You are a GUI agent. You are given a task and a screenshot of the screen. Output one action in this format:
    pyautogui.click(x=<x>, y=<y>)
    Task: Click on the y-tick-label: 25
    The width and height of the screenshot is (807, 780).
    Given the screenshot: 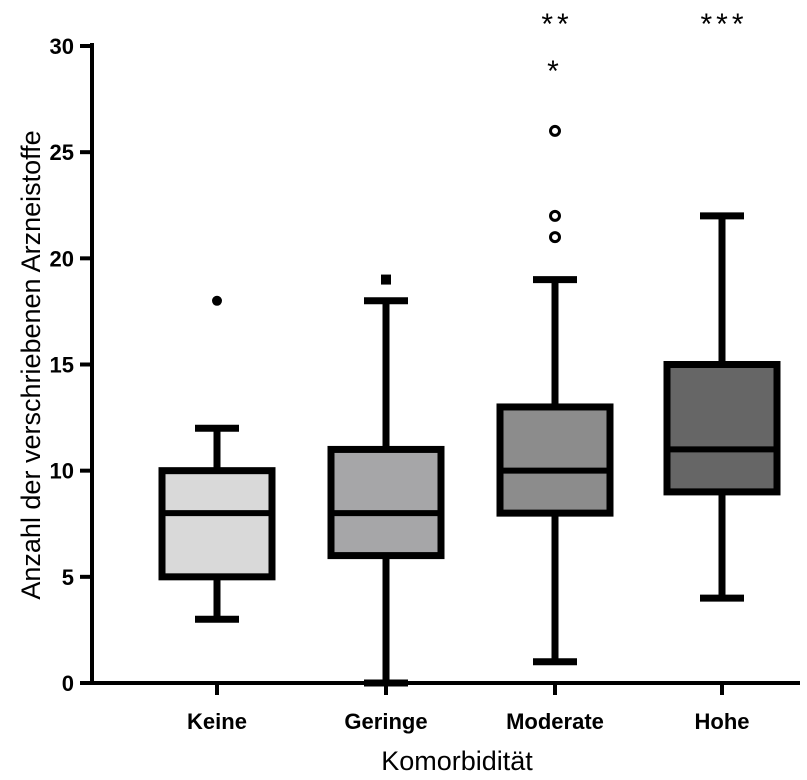 What is the action you would take?
    pyautogui.click(x=62, y=152)
    